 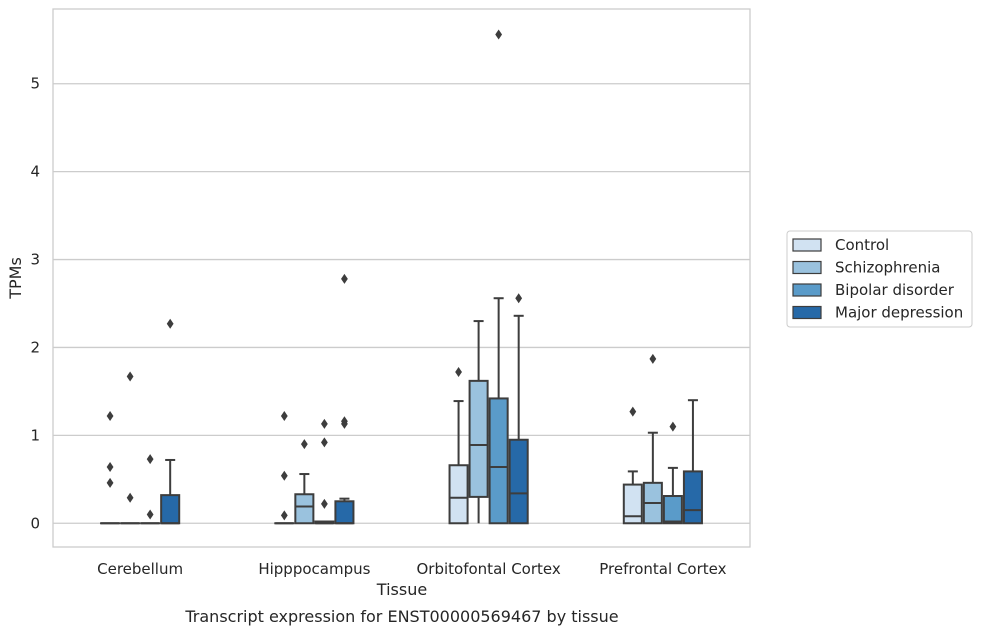 I want to click on y-tick-label: 3, so click(x=35, y=260).